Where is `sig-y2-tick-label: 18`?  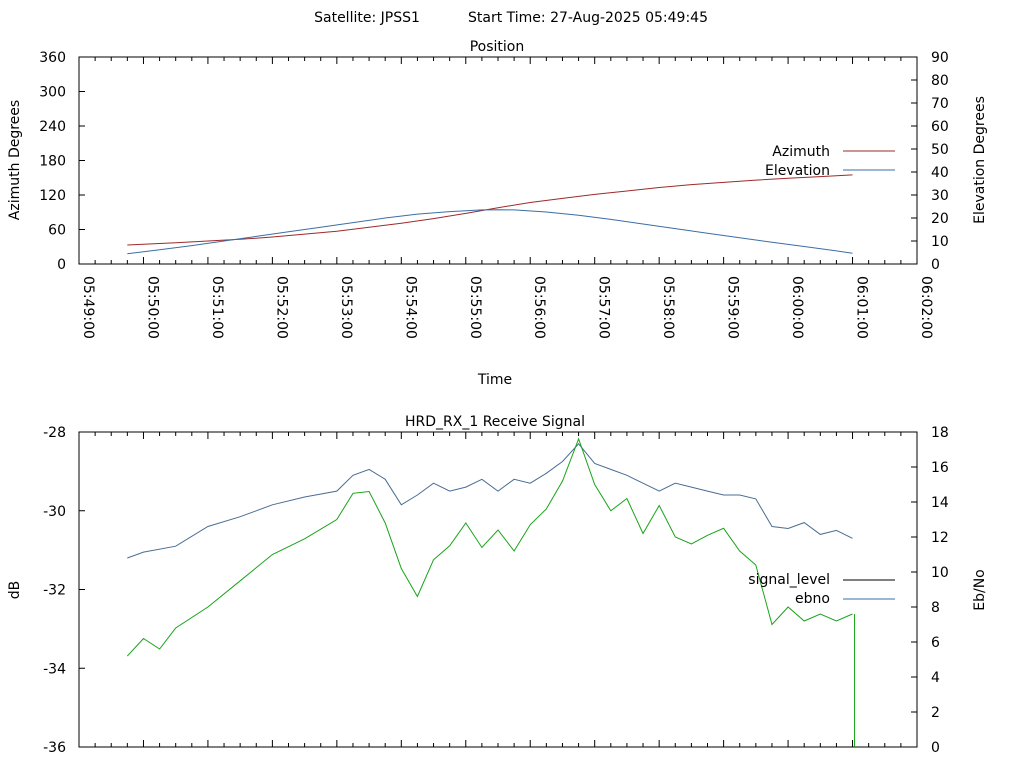 sig-y2-tick-label: 18 is located at coordinates (940, 433).